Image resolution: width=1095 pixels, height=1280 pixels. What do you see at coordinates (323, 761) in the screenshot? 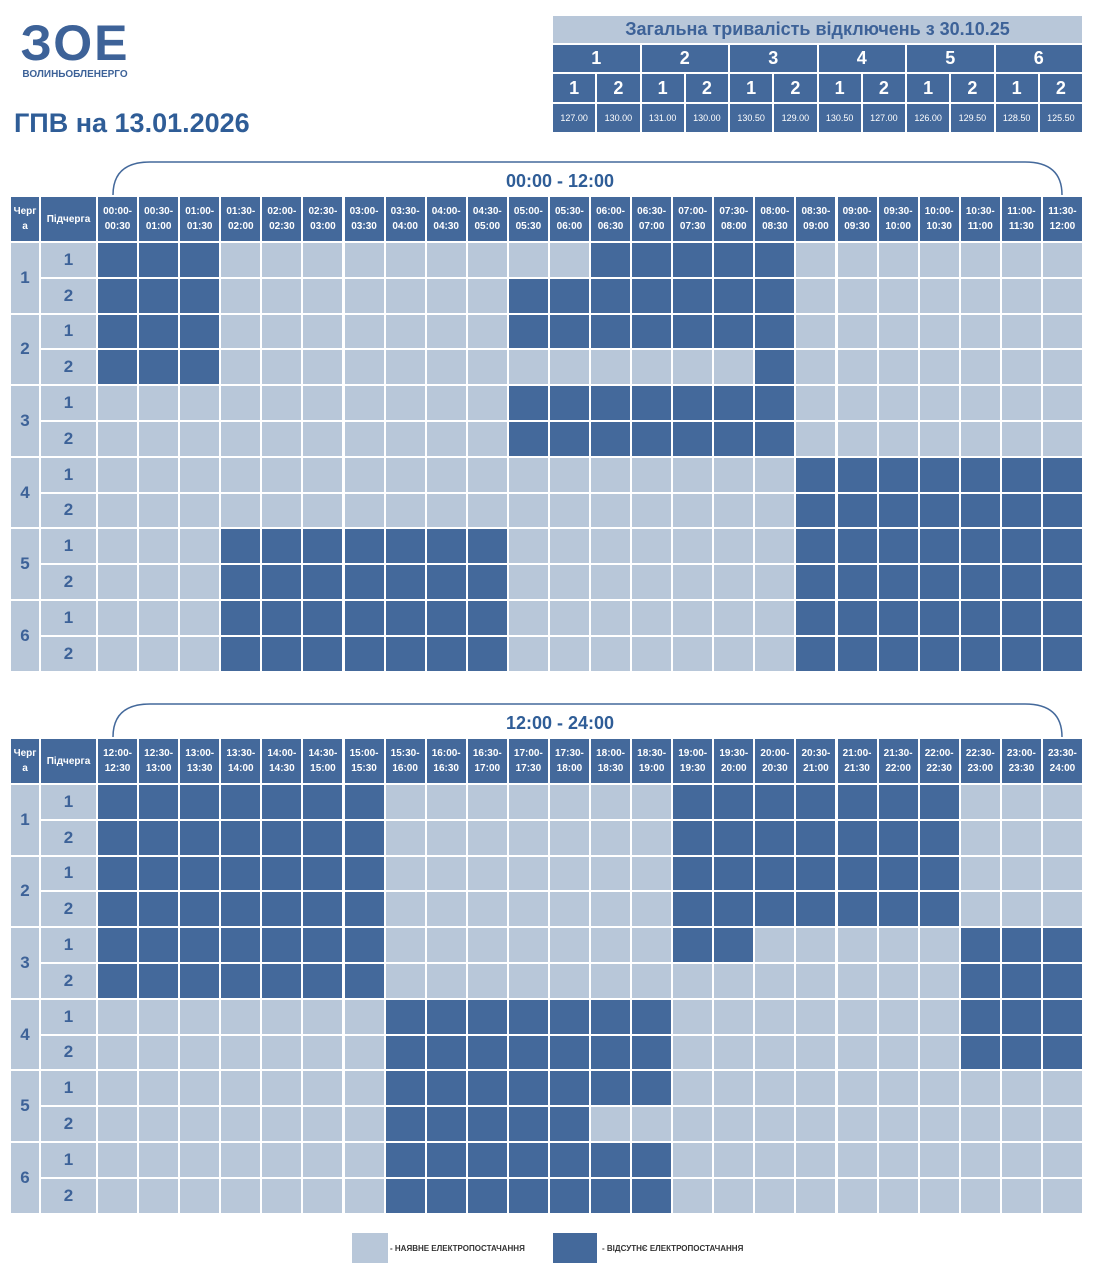
I see `slot-header: 14:30-15:00` at bounding box center [323, 761].